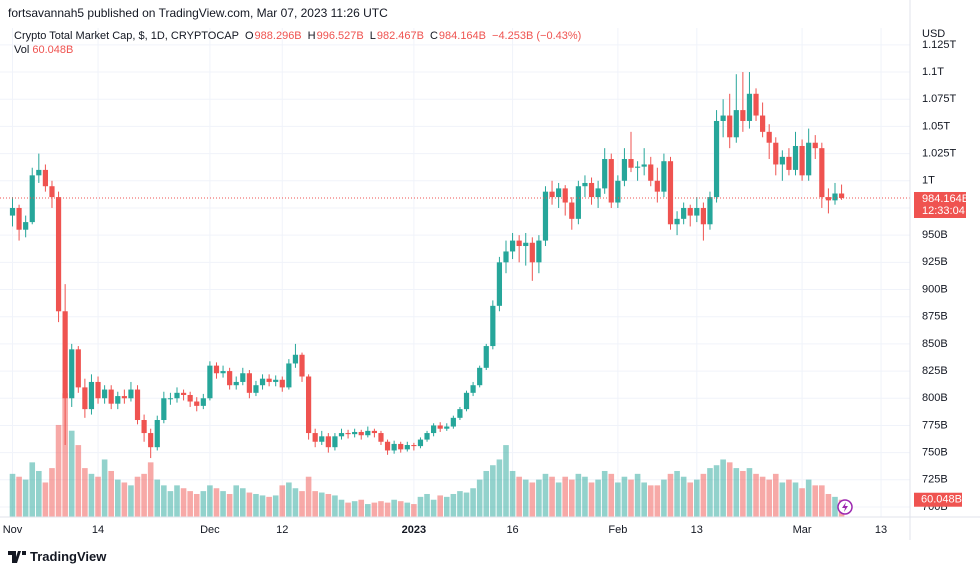 Image resolution: width=980 pixels, height=571 pixels. What do you see at coordinates (938, 499) in the screenshot?
I see `volume-tag` at bounding box center [938, 499].